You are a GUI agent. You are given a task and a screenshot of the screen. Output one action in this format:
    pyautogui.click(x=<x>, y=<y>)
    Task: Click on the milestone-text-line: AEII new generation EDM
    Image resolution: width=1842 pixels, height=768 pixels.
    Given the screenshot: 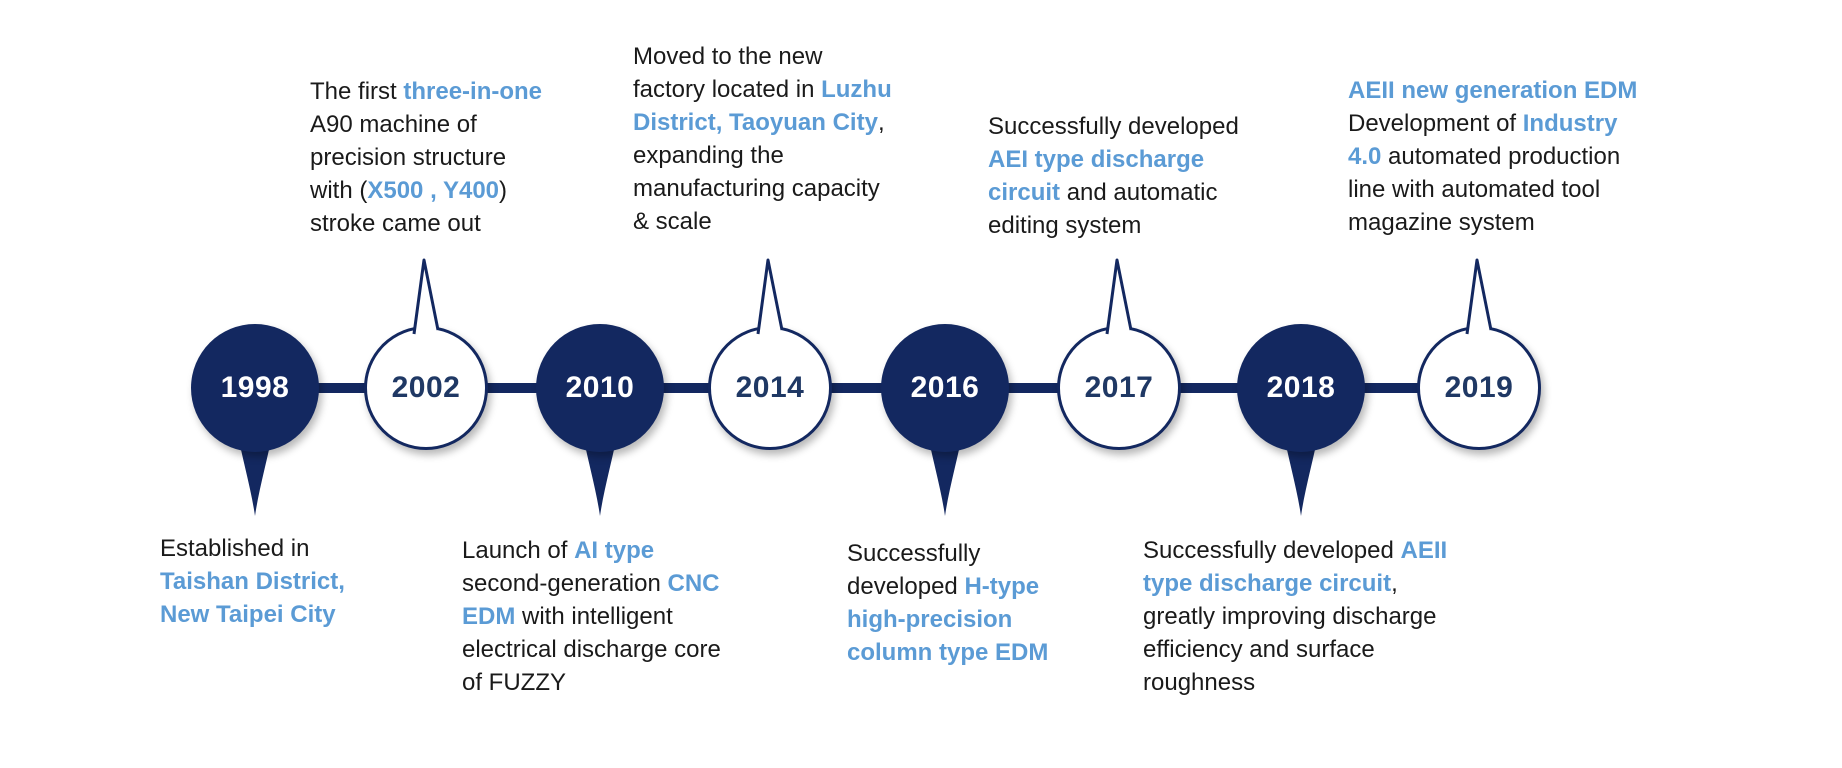 What is the action you would take?
    pyautogui.click(x=1492, y=90)
    